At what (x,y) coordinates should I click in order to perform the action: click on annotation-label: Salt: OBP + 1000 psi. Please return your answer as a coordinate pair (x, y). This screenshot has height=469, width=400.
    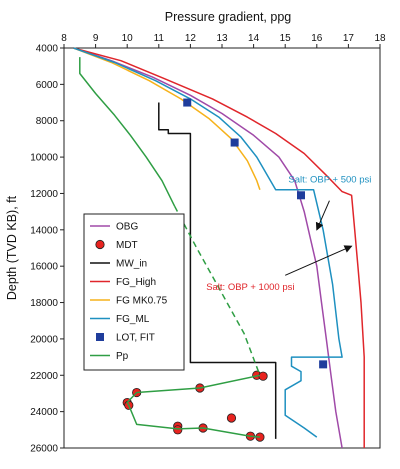
    Looking at the image, I should click on (250, 287).